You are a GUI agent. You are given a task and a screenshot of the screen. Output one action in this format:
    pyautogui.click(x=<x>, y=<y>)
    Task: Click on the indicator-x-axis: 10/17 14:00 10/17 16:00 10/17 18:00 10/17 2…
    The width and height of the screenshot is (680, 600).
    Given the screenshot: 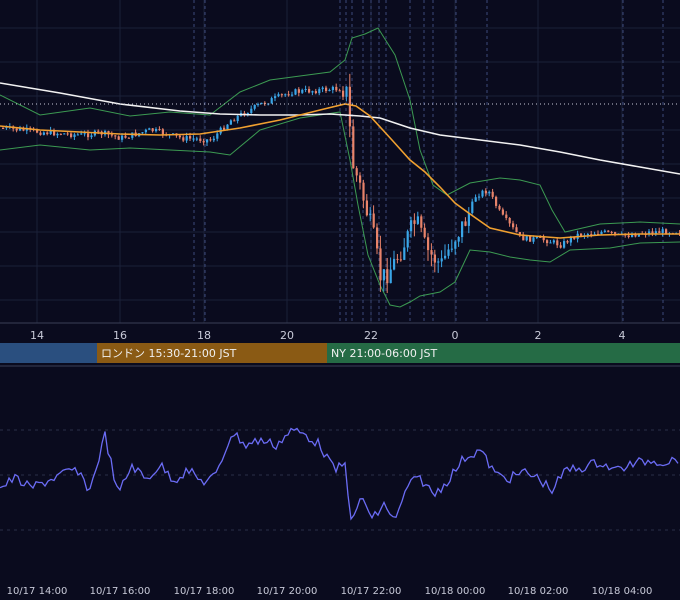 What is the action you would take?
    pyautogui.click(x=330, y=591)
    